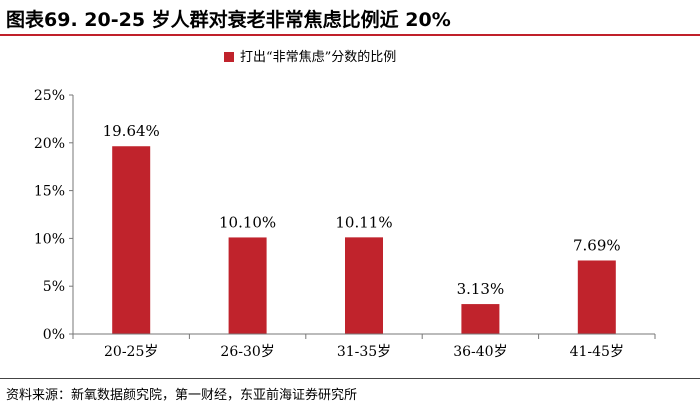 Image resolution: width=700 pixels, height=410 pixels. I want to click on x-axis: 20-25岁 26-30岁 31-35岁 36-40岁 41-45岁, so click(364, 346).